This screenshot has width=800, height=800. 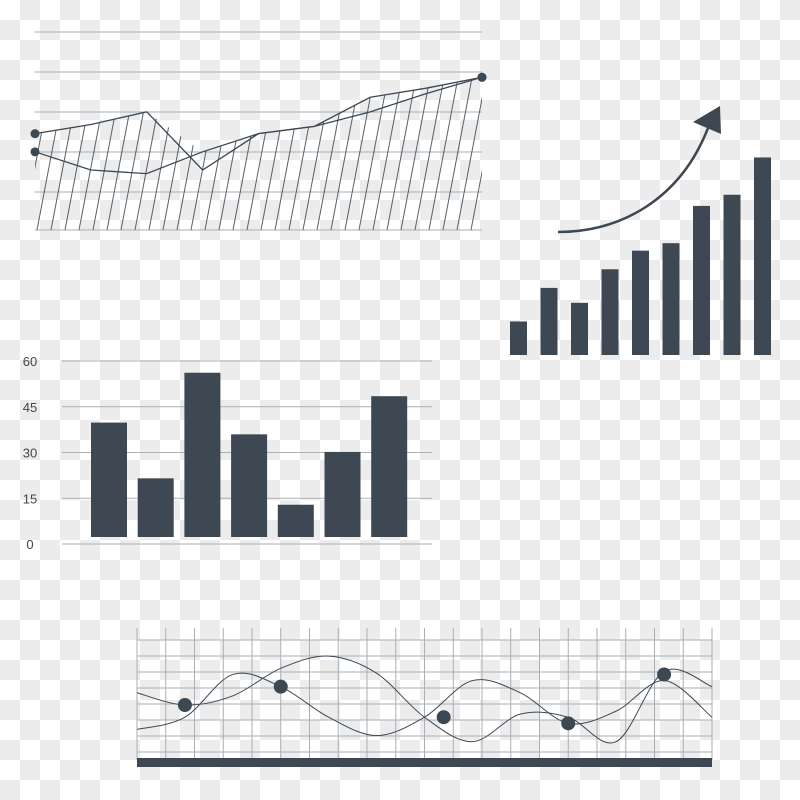 I want to click on trend-arrow-head, so click(x=707, y=120).